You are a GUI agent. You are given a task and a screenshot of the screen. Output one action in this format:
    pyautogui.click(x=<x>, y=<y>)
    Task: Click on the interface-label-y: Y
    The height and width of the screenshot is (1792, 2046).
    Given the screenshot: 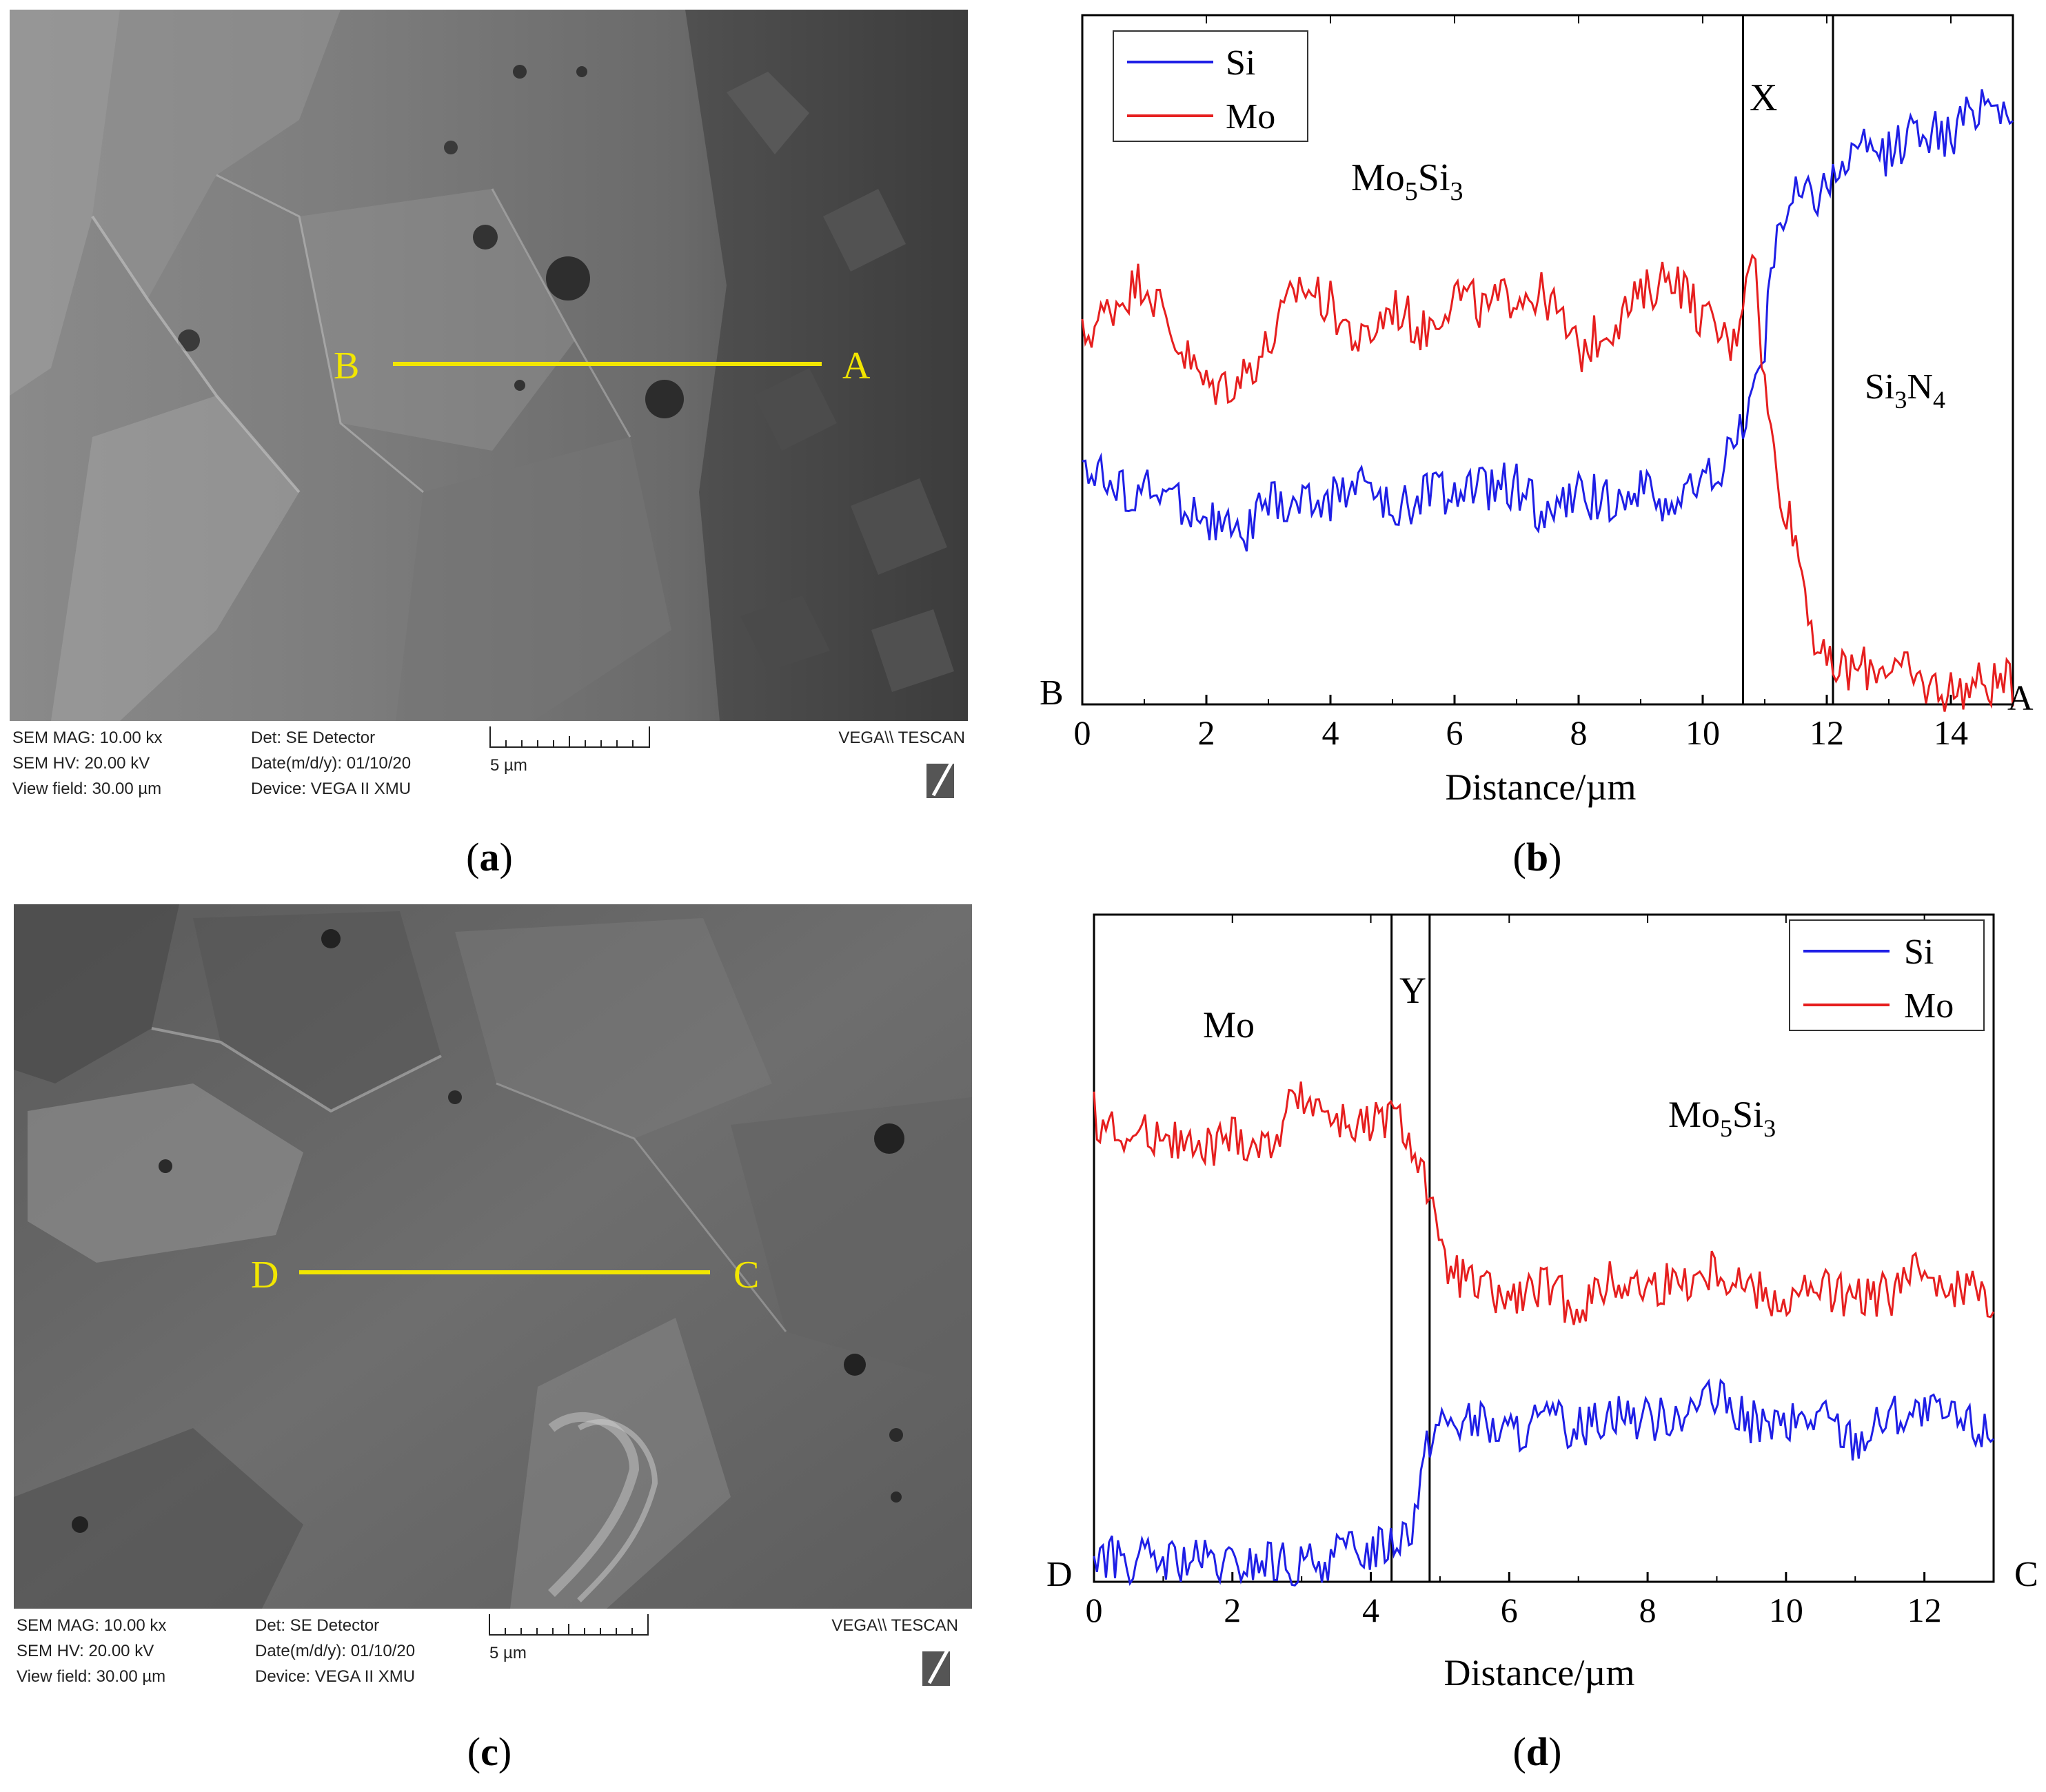 What is the action you would take?
    pyautogui.click(x=1412, y=990)
    